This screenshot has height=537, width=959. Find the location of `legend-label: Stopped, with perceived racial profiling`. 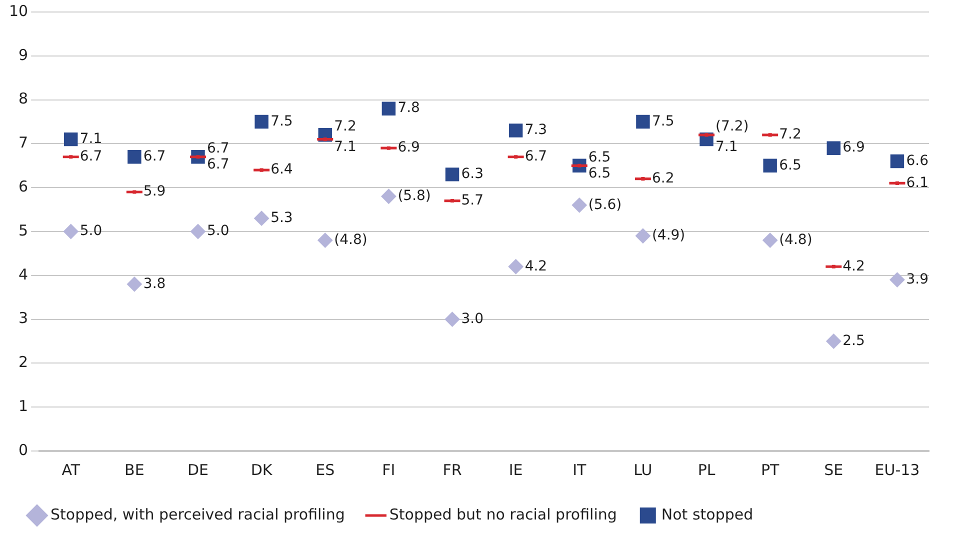

legend-label: Stopped, with perceived racial profiling is located at coordinates (197, 514).